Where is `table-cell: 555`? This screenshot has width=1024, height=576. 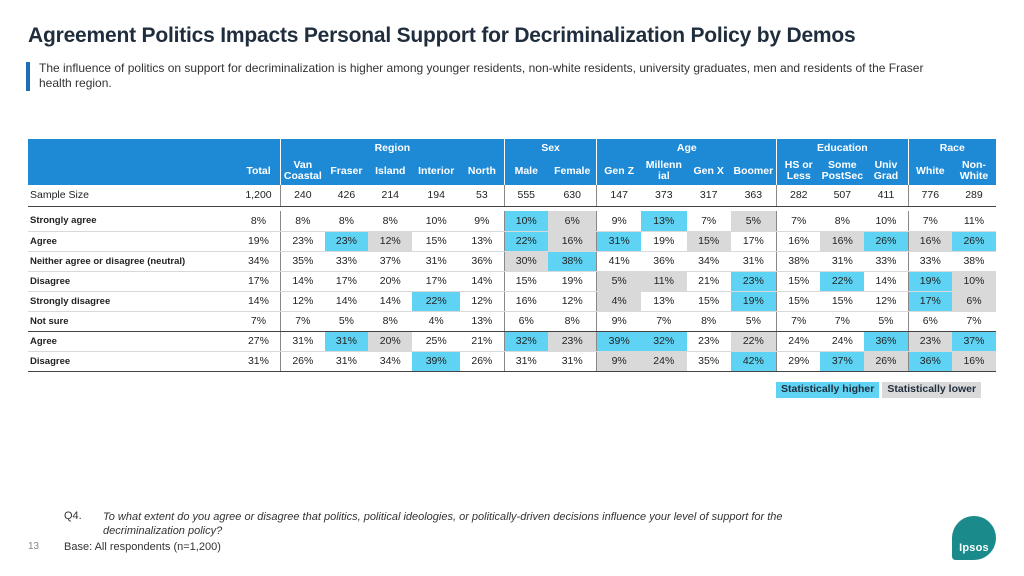 table-cell: 555 is located at coordinates (525, 196).